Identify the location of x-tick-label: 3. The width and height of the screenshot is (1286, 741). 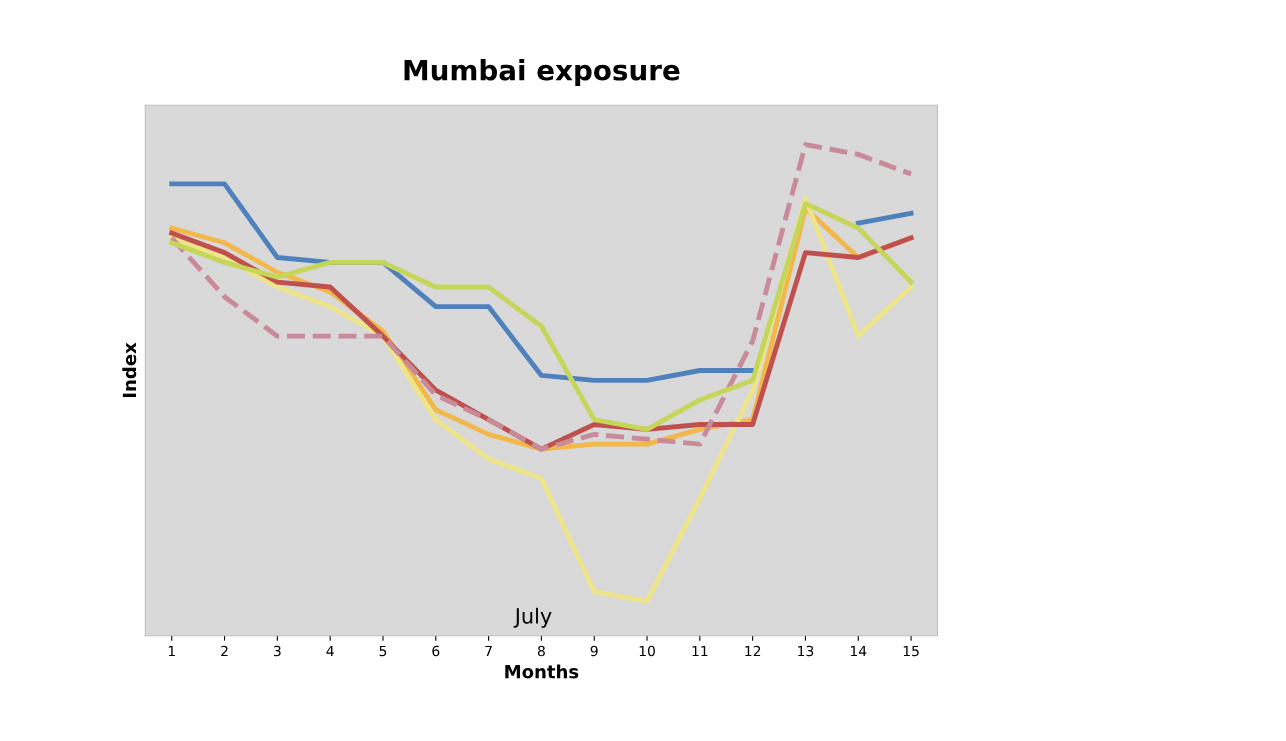
(277, 651).